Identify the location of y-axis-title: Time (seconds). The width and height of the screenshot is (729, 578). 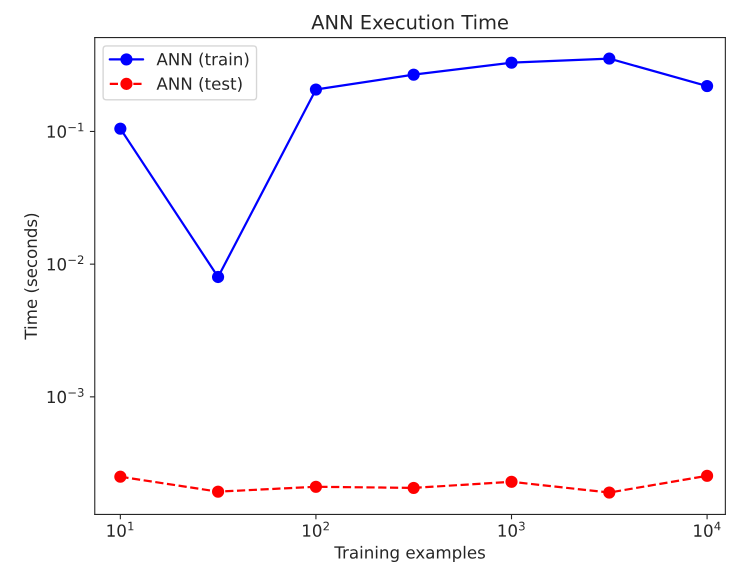
(32, 277).